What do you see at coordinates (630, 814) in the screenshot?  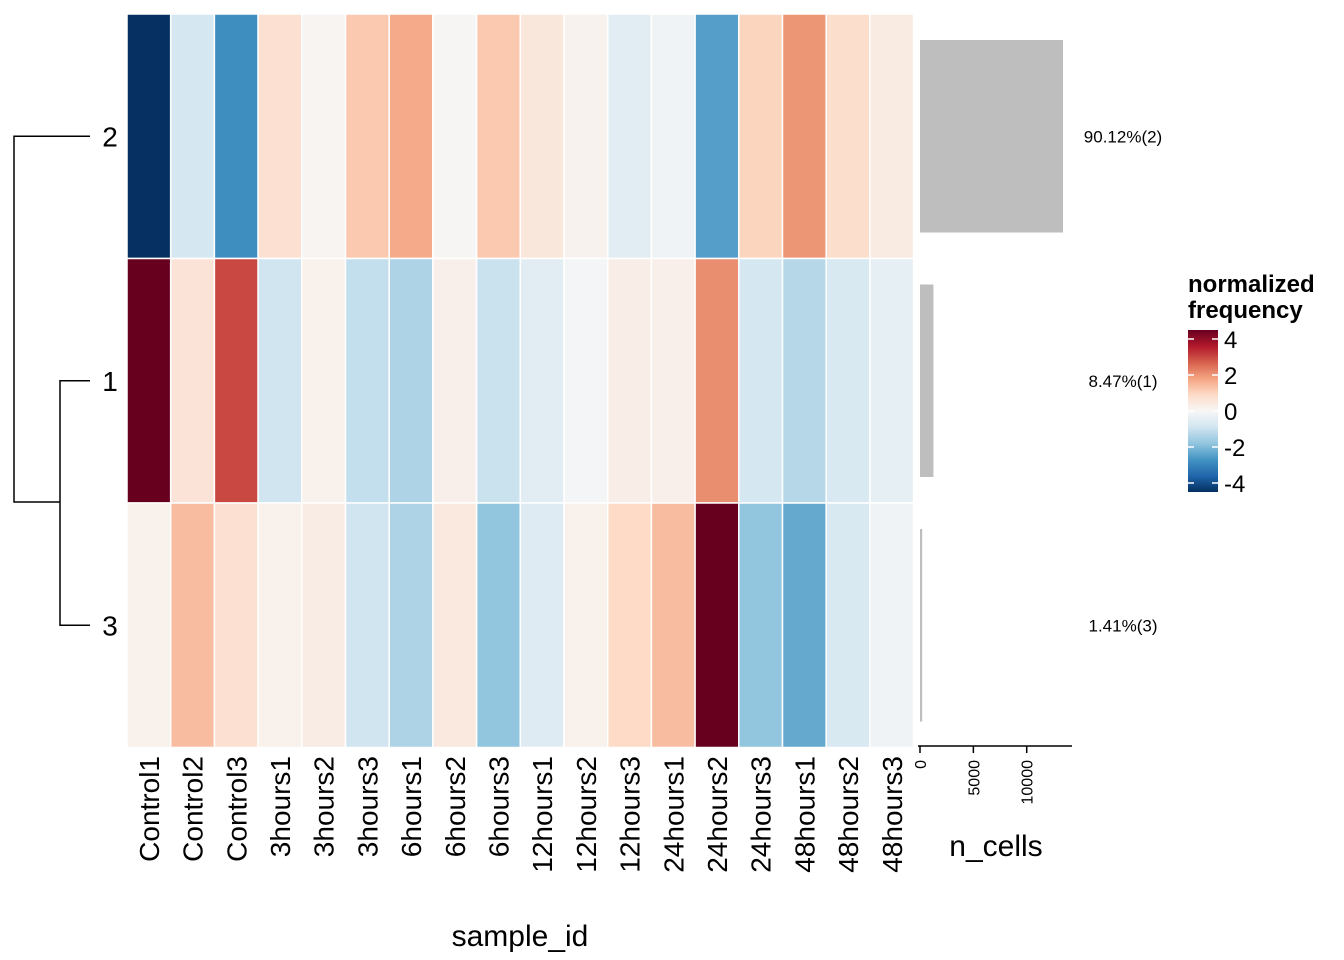 I see `column-label-12hours3: 12hours3` at bounding box center [630, 814].